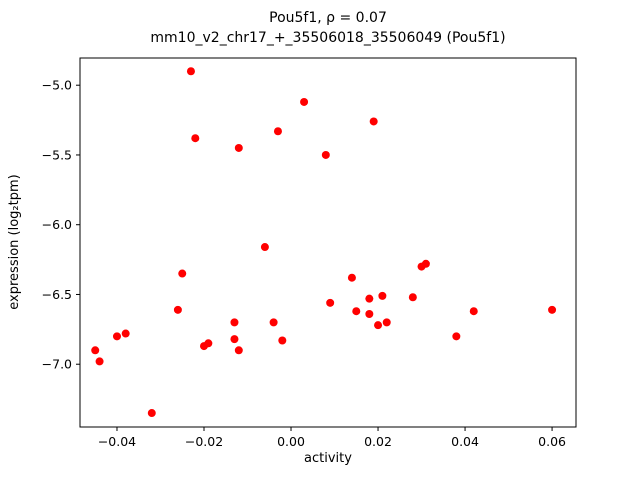 The height and width of the screenshot is (480, 640). I want to click on x-tick-label: 0.04, so click(465, 441).